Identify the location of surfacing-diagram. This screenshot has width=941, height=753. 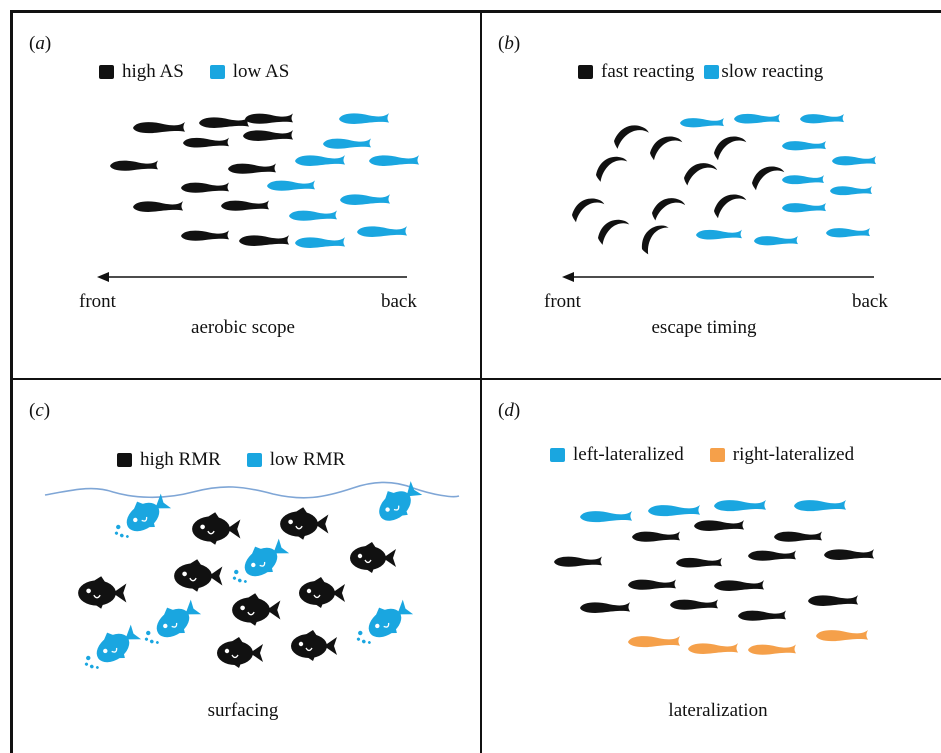
(252, 575).